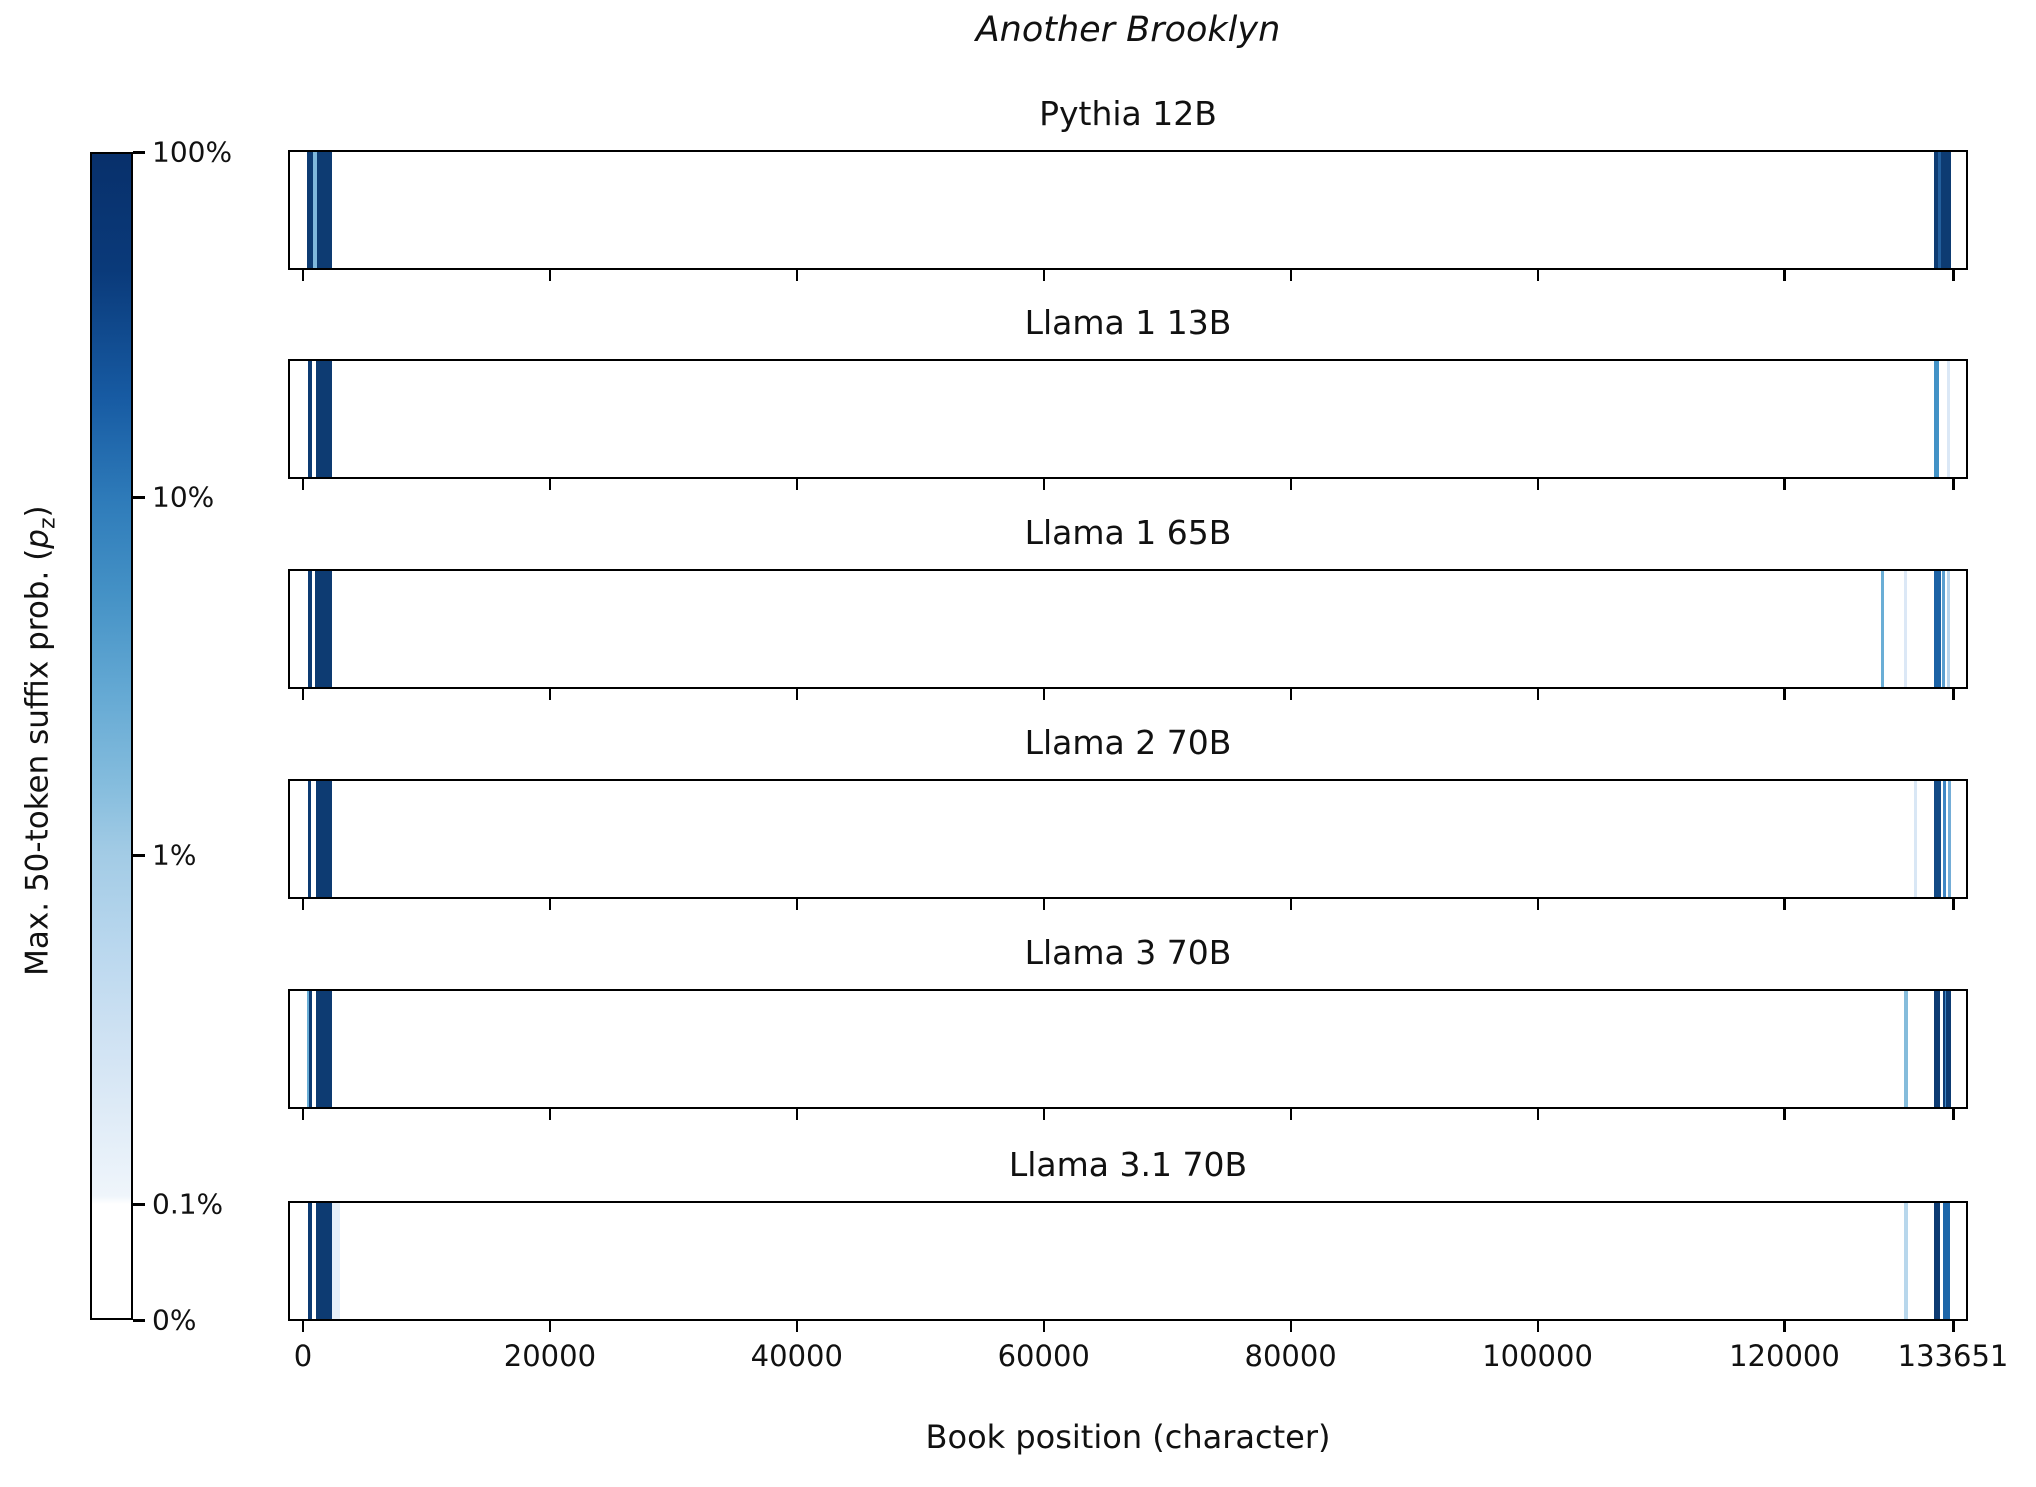 This screenshot has height=1487, width=2036. I want to click on x-axis-tick-label: 100000, so click(1537, 1356).